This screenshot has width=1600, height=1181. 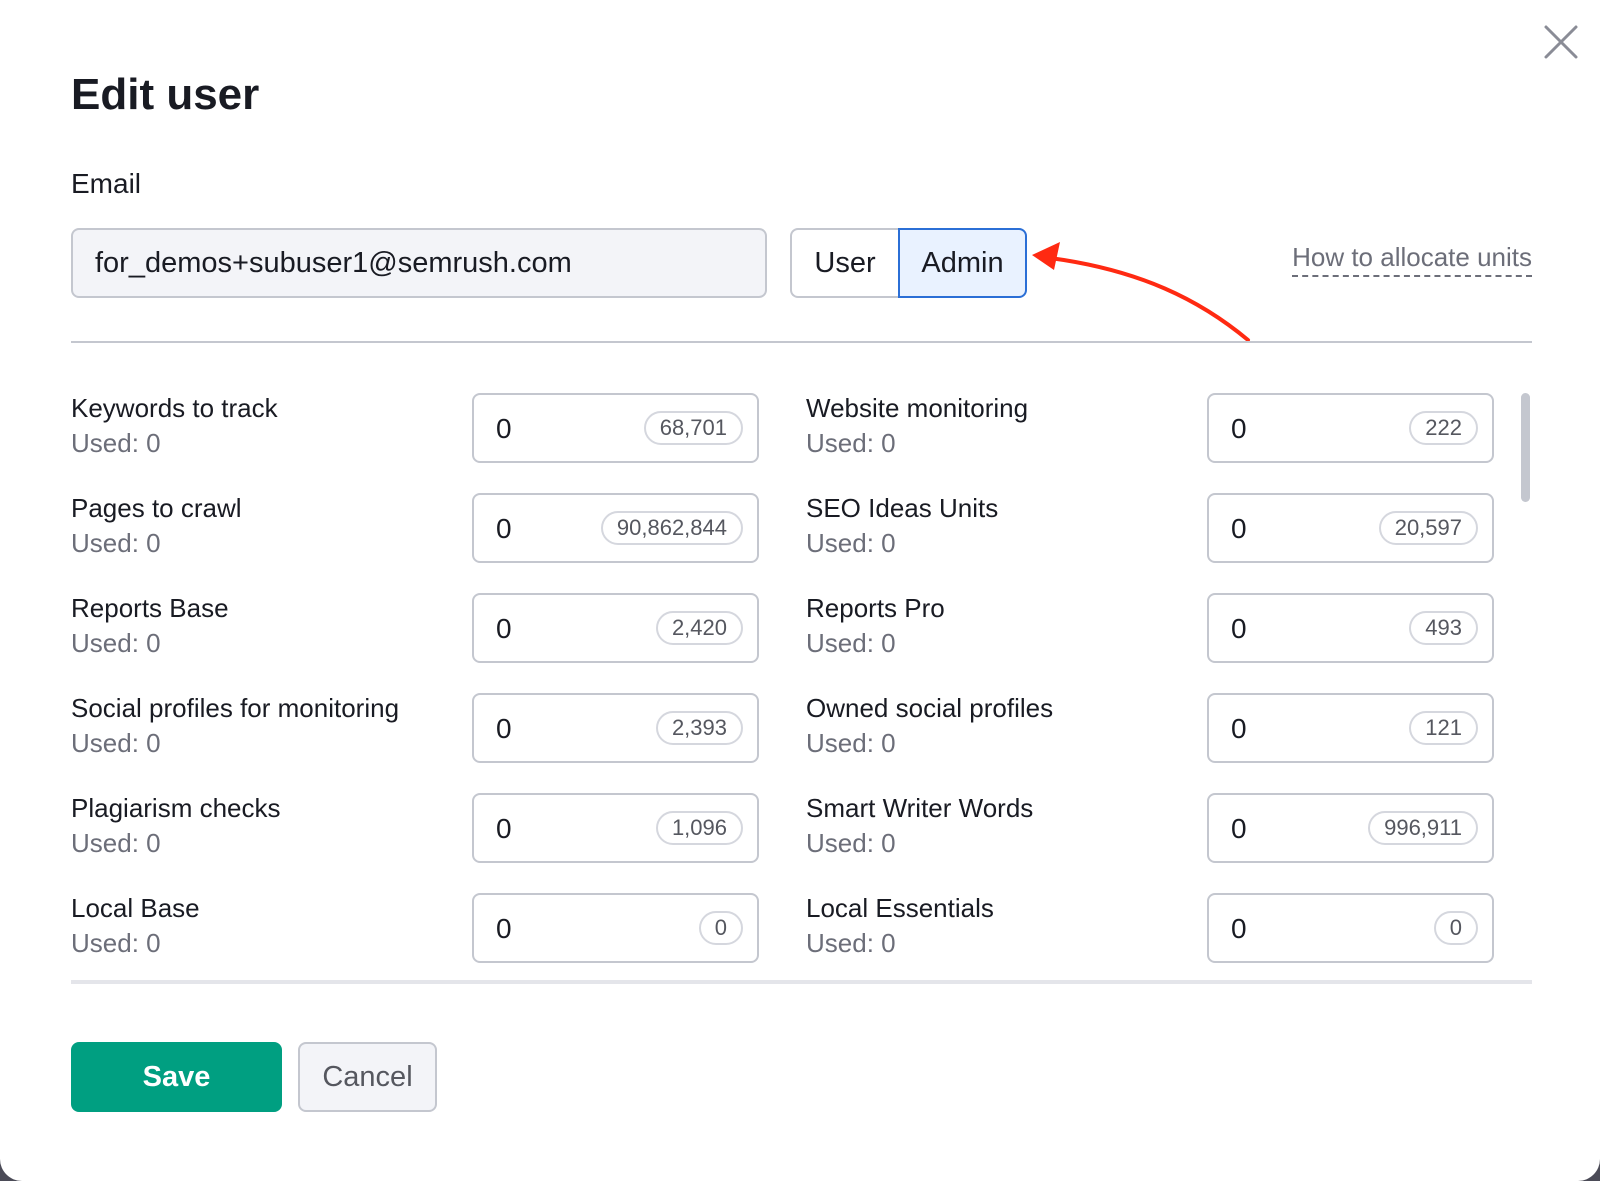 What do you see at coordinates (1412, 259) in the screenshot?
I see `how-to-allocate-units-link: How to allocate units` at bounding box center [1412, 259].